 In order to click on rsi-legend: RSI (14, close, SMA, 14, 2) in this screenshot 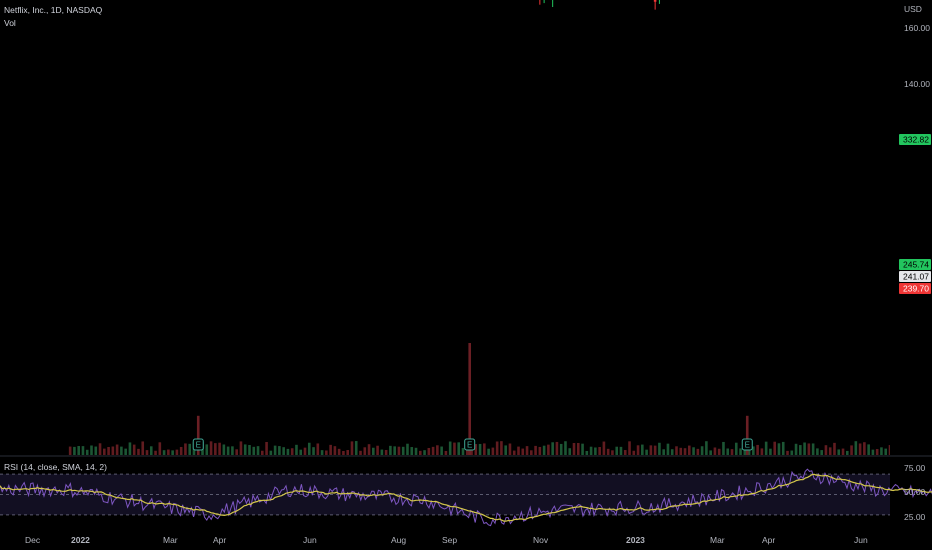, I will do `click(55, 467)`.